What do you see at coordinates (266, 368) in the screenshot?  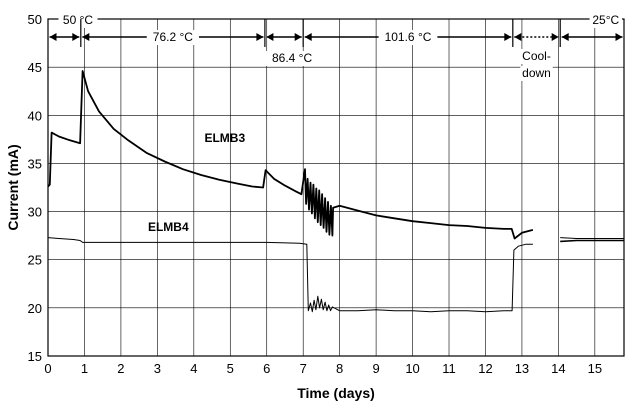 I see `x-tick-label: 6` at bounding box center [266, 368].